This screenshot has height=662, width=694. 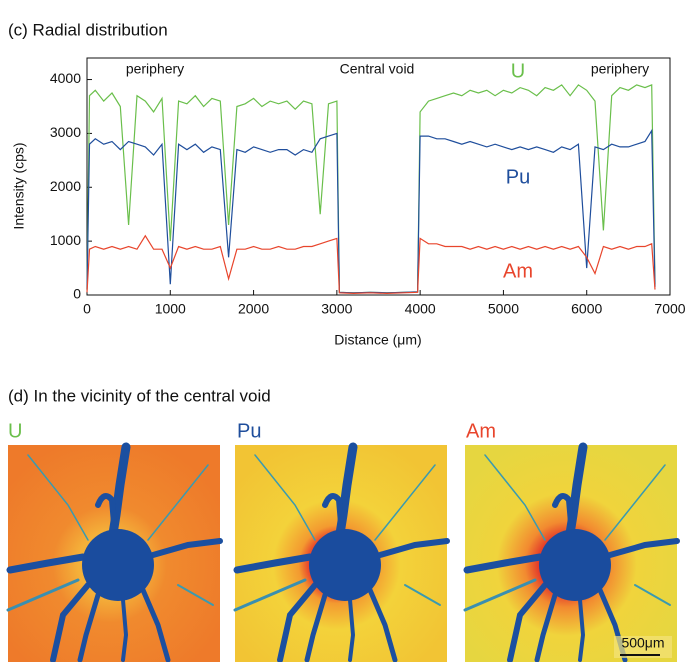 I want to click on y-tick-label: 3000, so click(x=65, y=132).